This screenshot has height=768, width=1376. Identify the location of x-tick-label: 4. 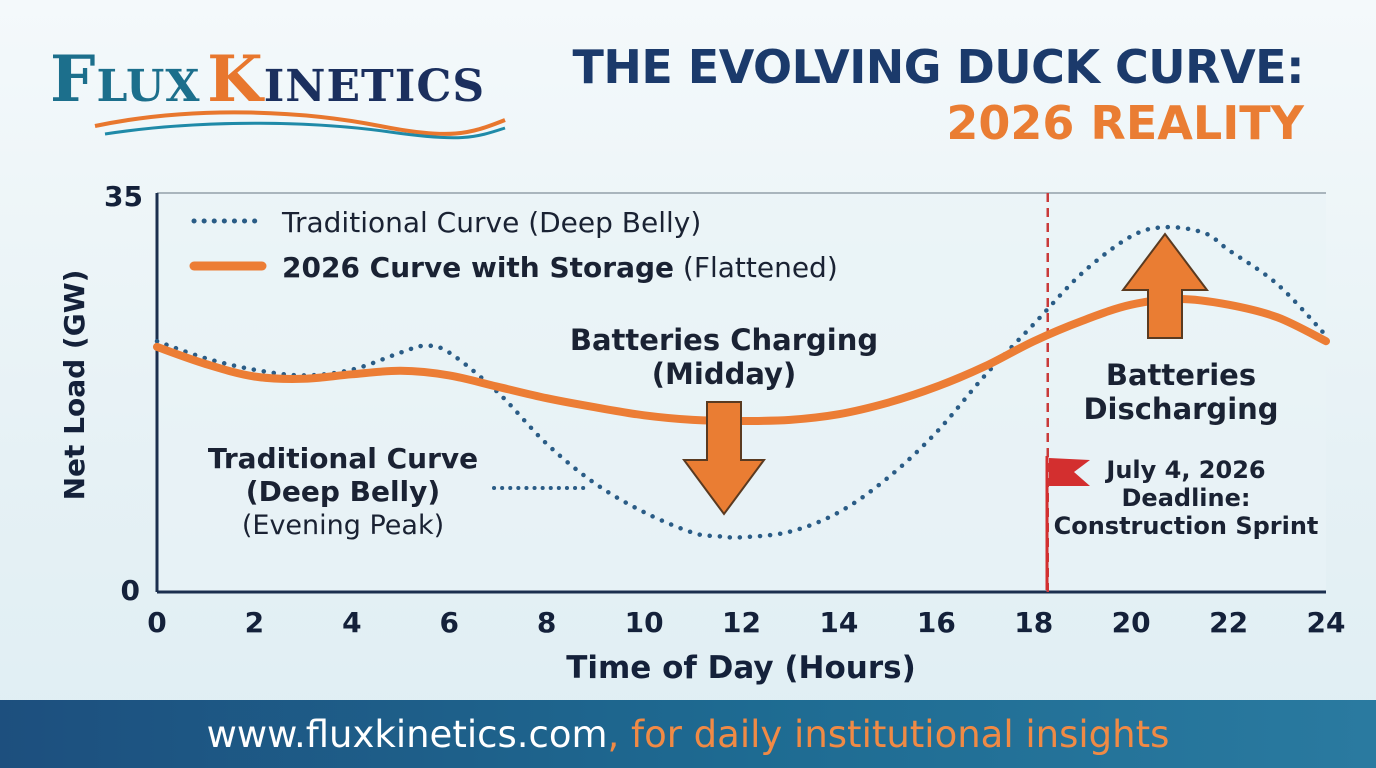
(351, 622).